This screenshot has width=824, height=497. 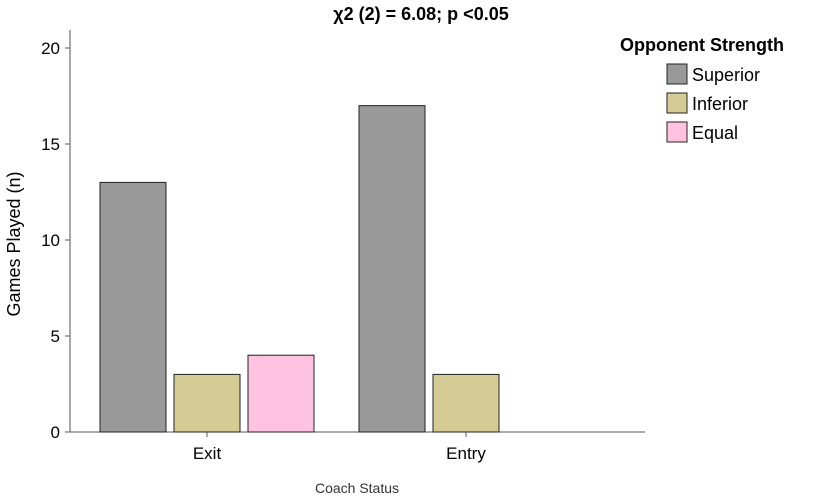 I want to click on legend-label-equal: Equal, so click(x=715, y=133).